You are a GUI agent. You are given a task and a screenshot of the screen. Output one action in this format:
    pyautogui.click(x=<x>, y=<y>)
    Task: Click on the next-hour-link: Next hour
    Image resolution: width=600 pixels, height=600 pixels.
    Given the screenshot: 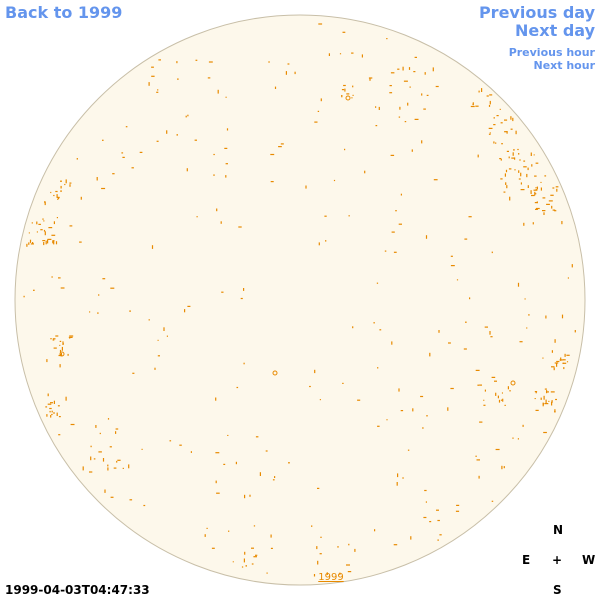 What is the action you would take?
    pyautogui.click(x=564, y=65)
    